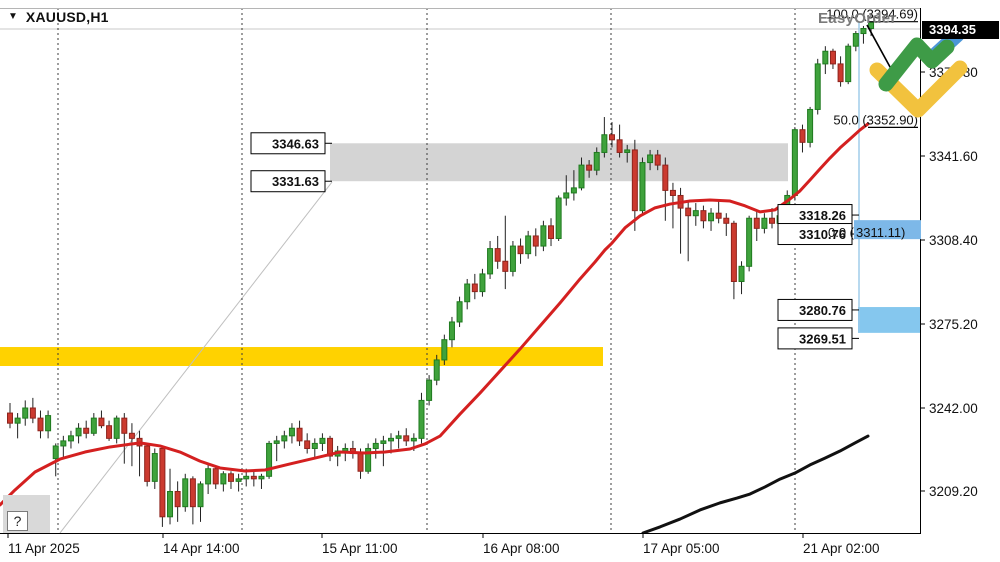 The height and width of the screenshot is (562, 1000). I want to click on price-axis-label: 3209.20, so click(953, 491).